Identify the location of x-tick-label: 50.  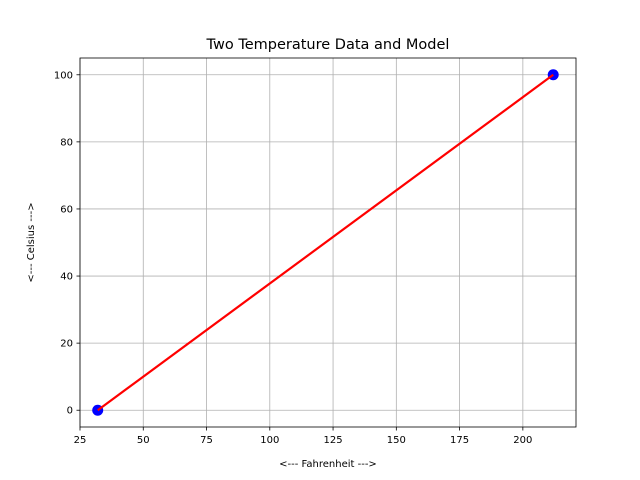
(143, 440).